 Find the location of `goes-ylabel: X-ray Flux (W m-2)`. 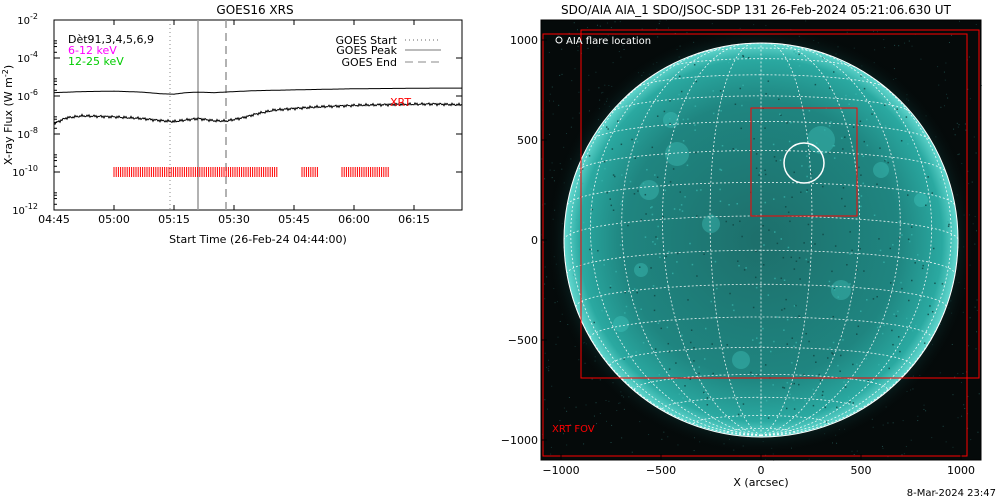

goes-ylabel: X-ray Flux (W m-2) is located at coordinates (8, 115).